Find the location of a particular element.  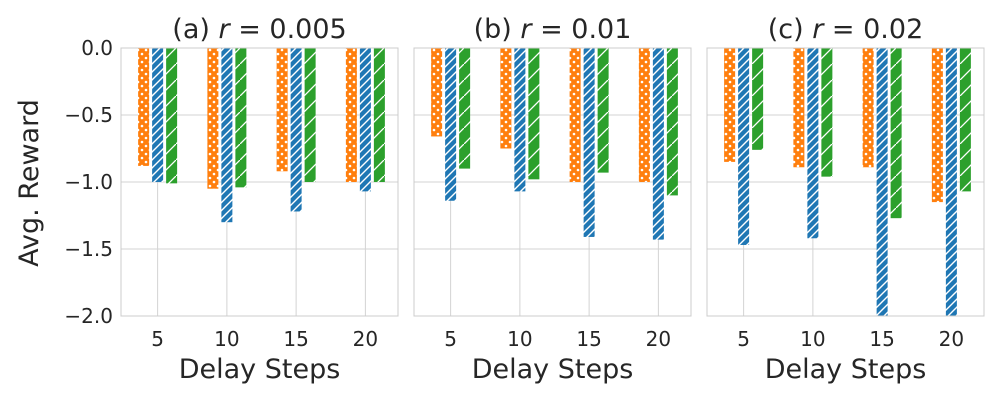

panel-title: (c) r = 0.02 is located at coordinates (846, 29).